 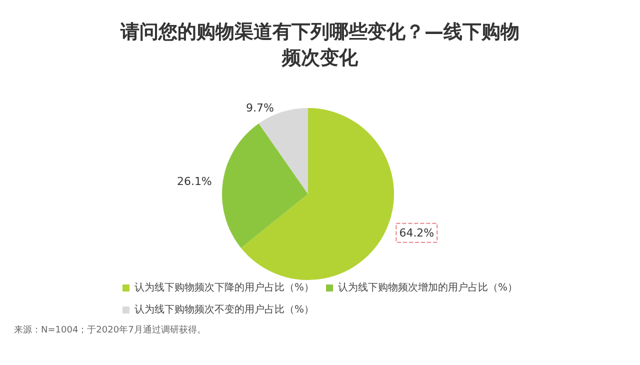 I want to click on legend-label: 认为线下购物频次增加的用户占比（%）, so click(x=428, y=288).